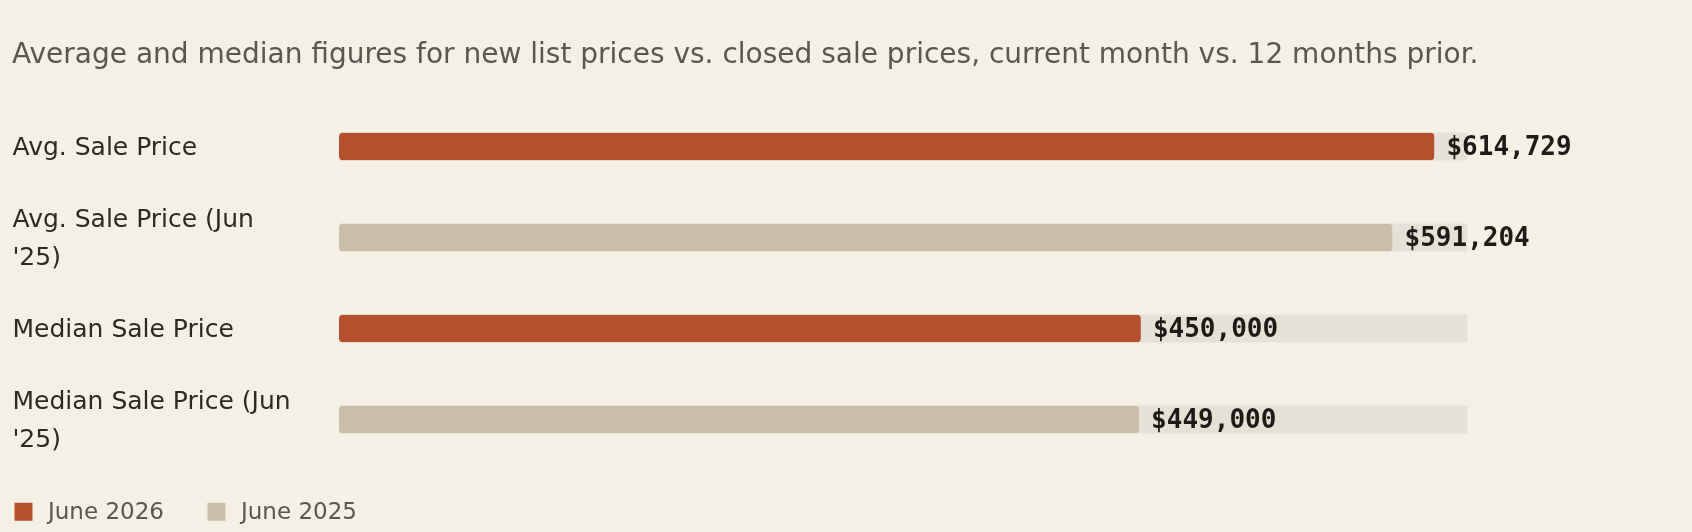 This screenshot has width=1692, height=532. I want to click on legend-label: June 2025, so click(298, 510).